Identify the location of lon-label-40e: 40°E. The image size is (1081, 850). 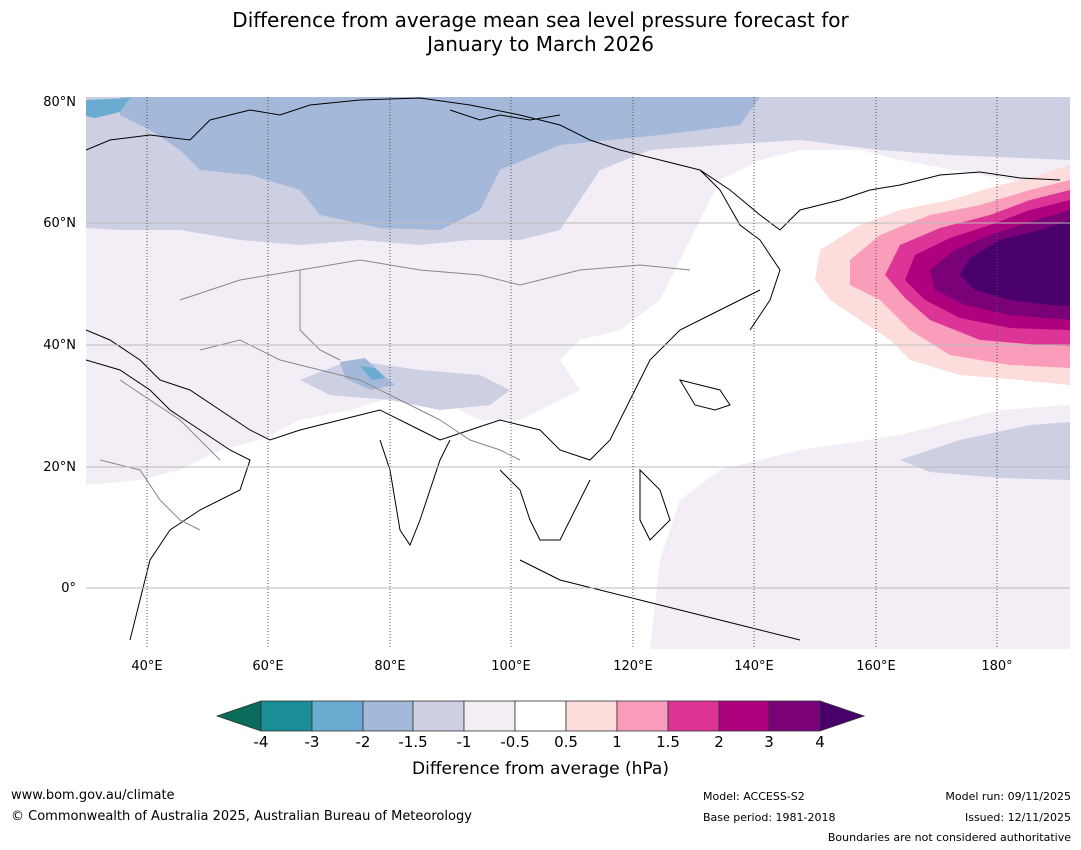
(147, 666).